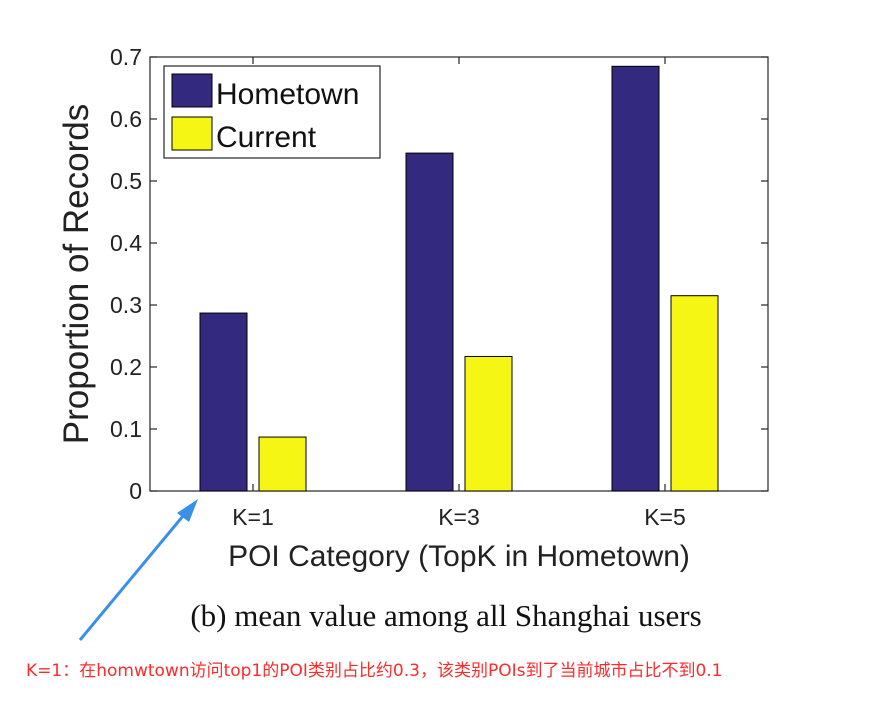  What do you see at coordinates (223, 402) in the screenshot?
I see `bar-hometown-k1` at bounding box center [223, 402].